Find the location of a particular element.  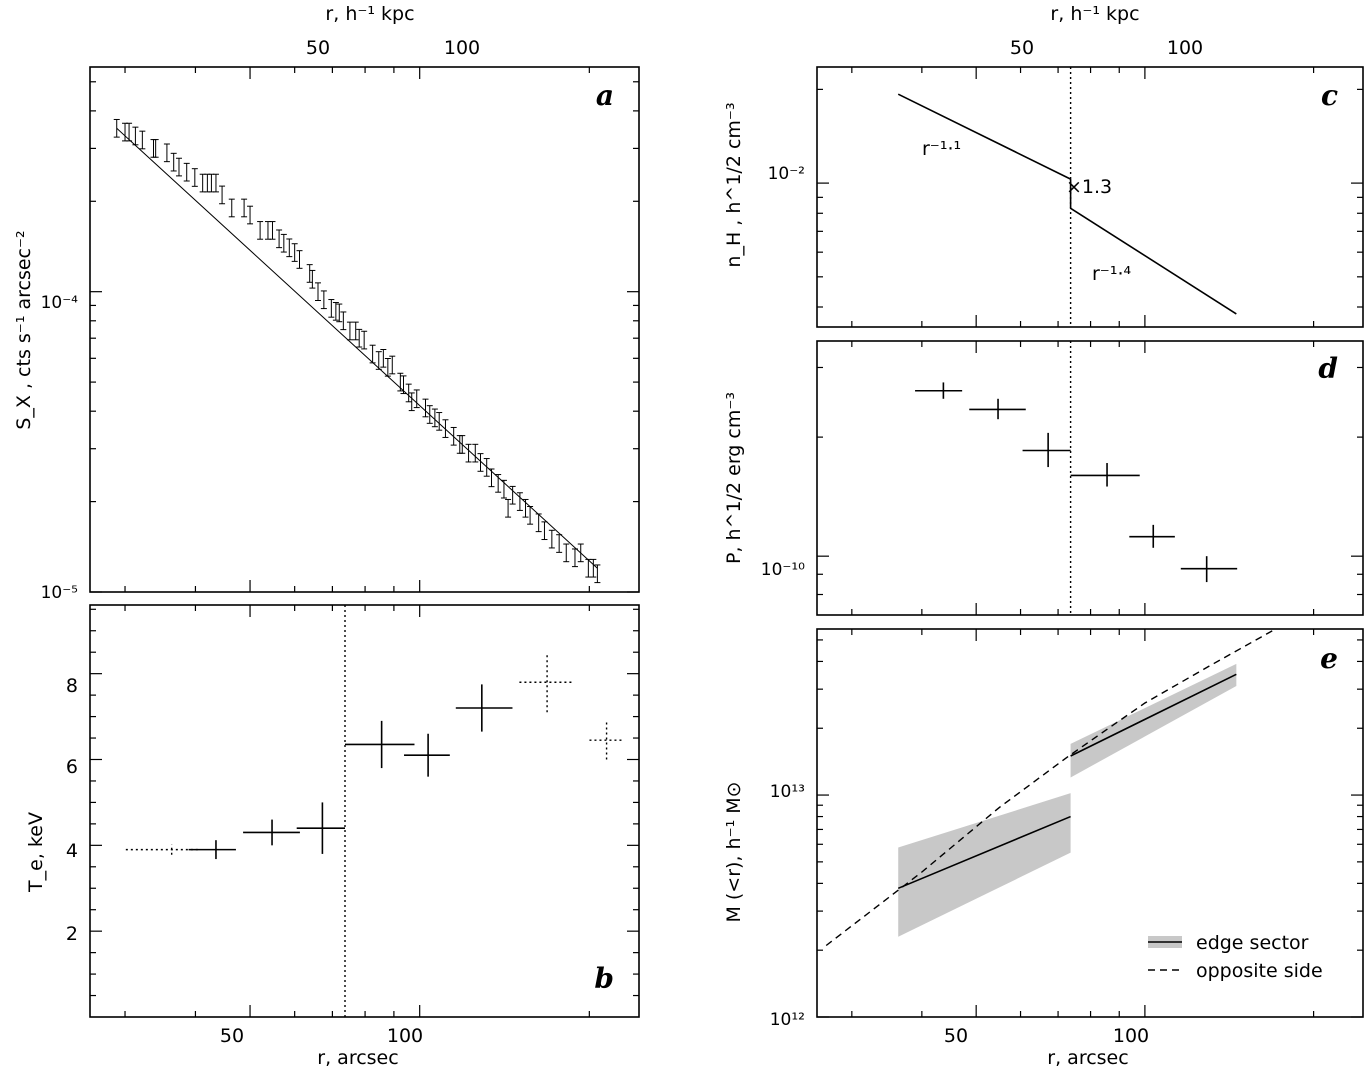

panel-e-ylabel: M (<r), h⁻¹ M⊙ is located at coordinates (734, 851).